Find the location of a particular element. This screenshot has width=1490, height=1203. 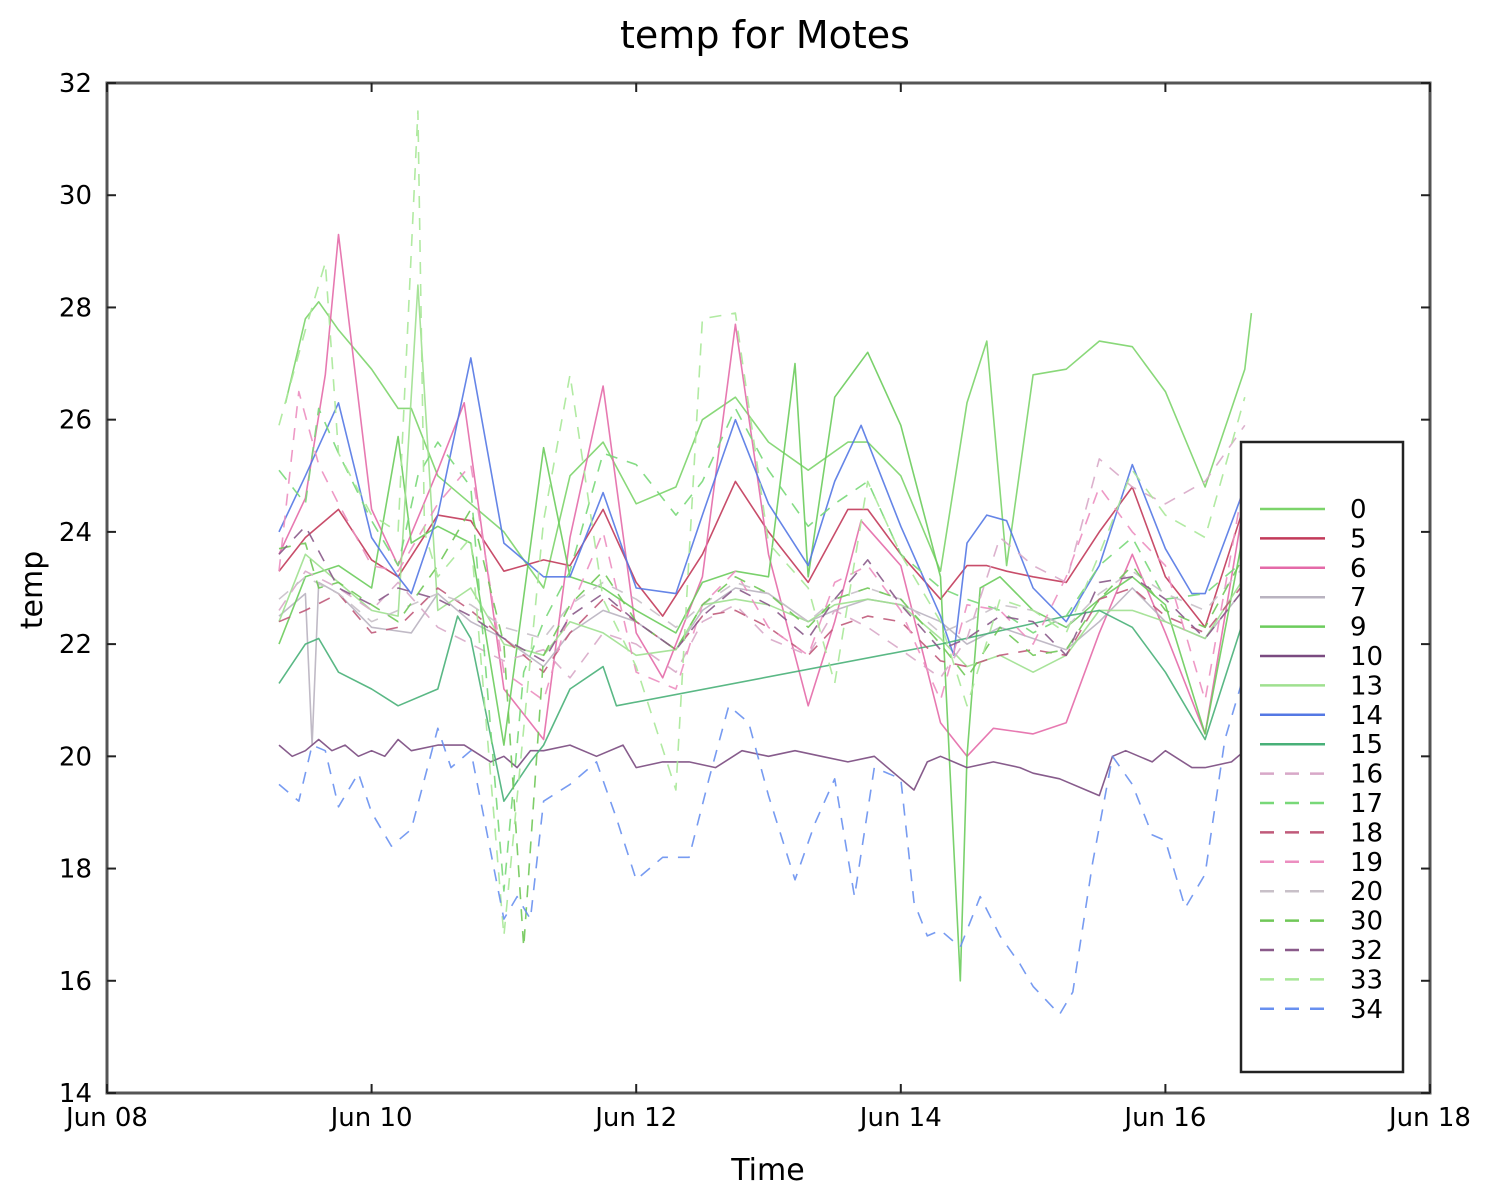

y-tick-label: 22 is located at coordinates (75, 645).